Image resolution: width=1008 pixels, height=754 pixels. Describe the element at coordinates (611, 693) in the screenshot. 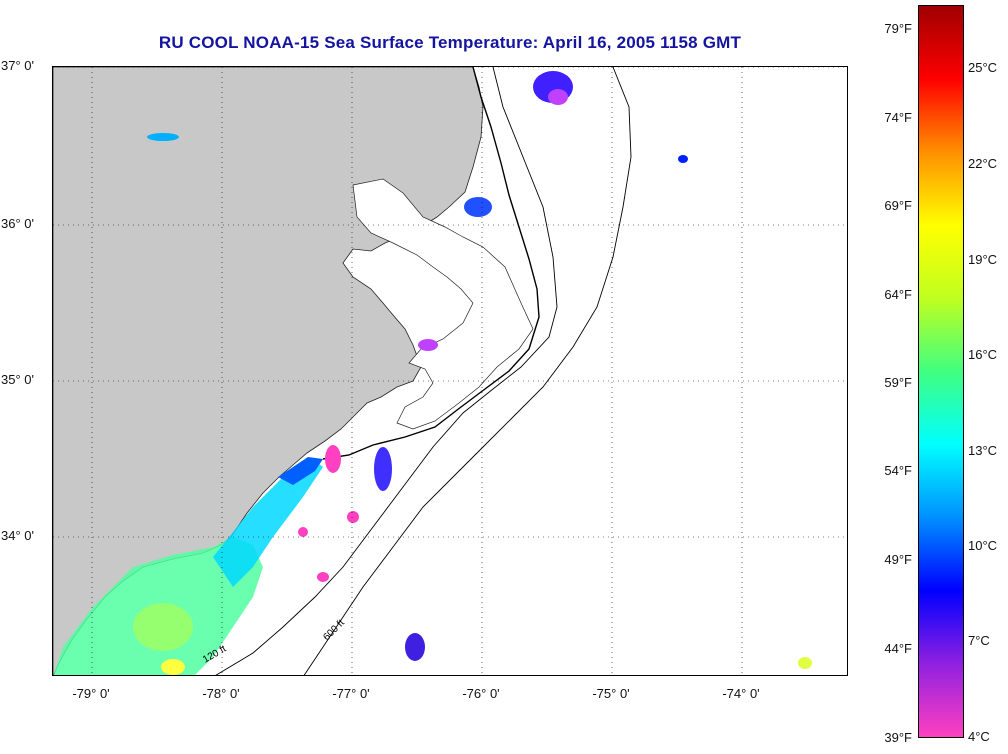

I see `lon-label-75: -75° 0'` at that location.